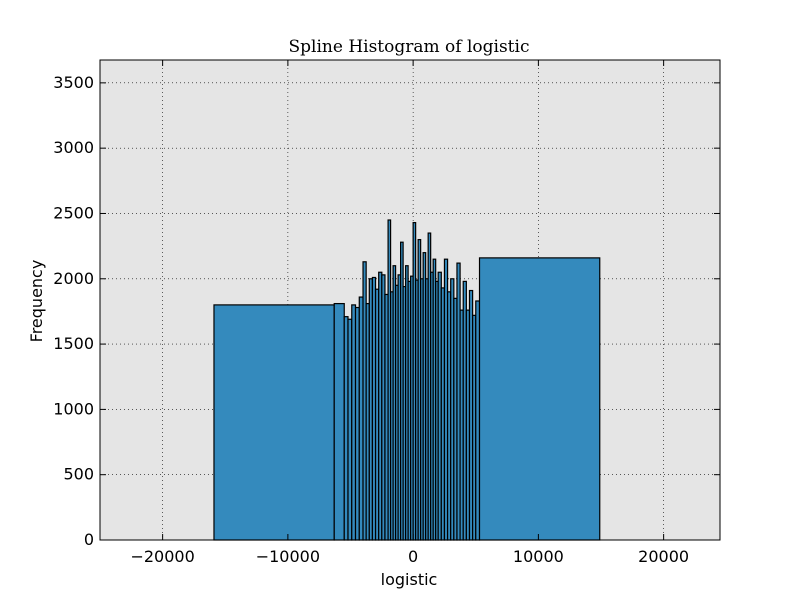 The width and height of the screenshot is (800, 600). I want to click on y-tick-label: 2000, so click(73, 278).